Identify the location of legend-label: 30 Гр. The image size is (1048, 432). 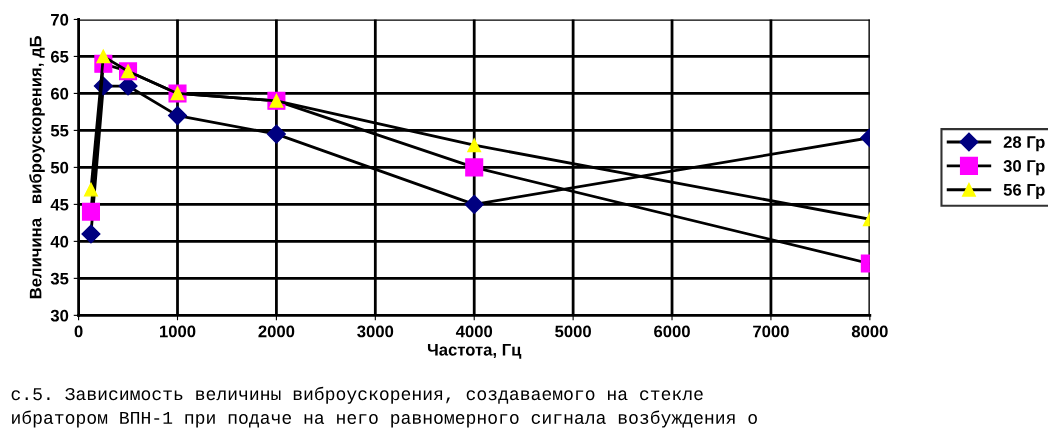
(1024, 168).